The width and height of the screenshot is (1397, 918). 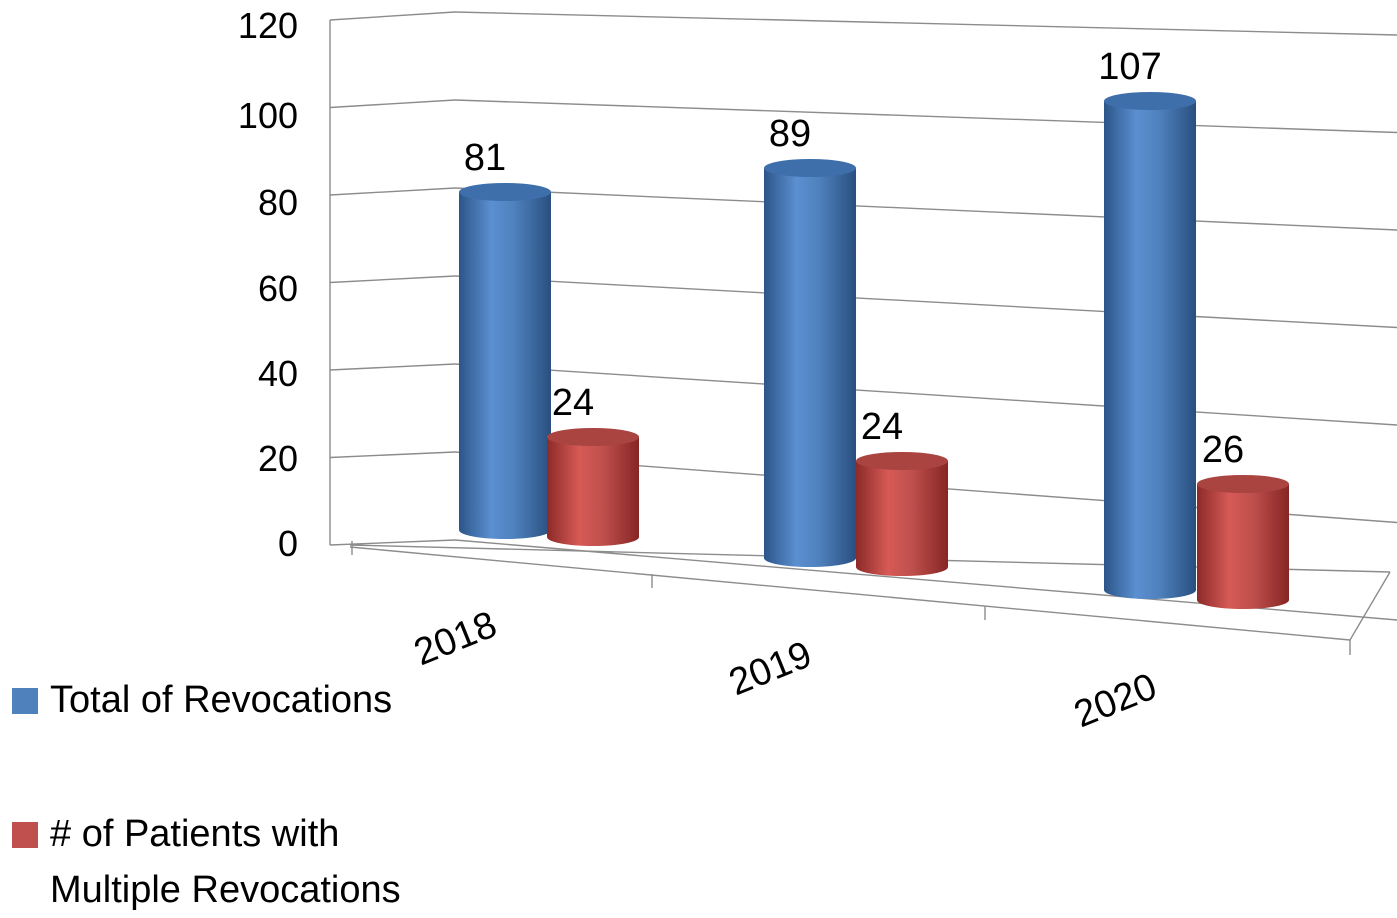 What do you see at coordinates (278, 458) in the screenshot?
I see `y-tick-label: 20` at bounding box center [278, 458].